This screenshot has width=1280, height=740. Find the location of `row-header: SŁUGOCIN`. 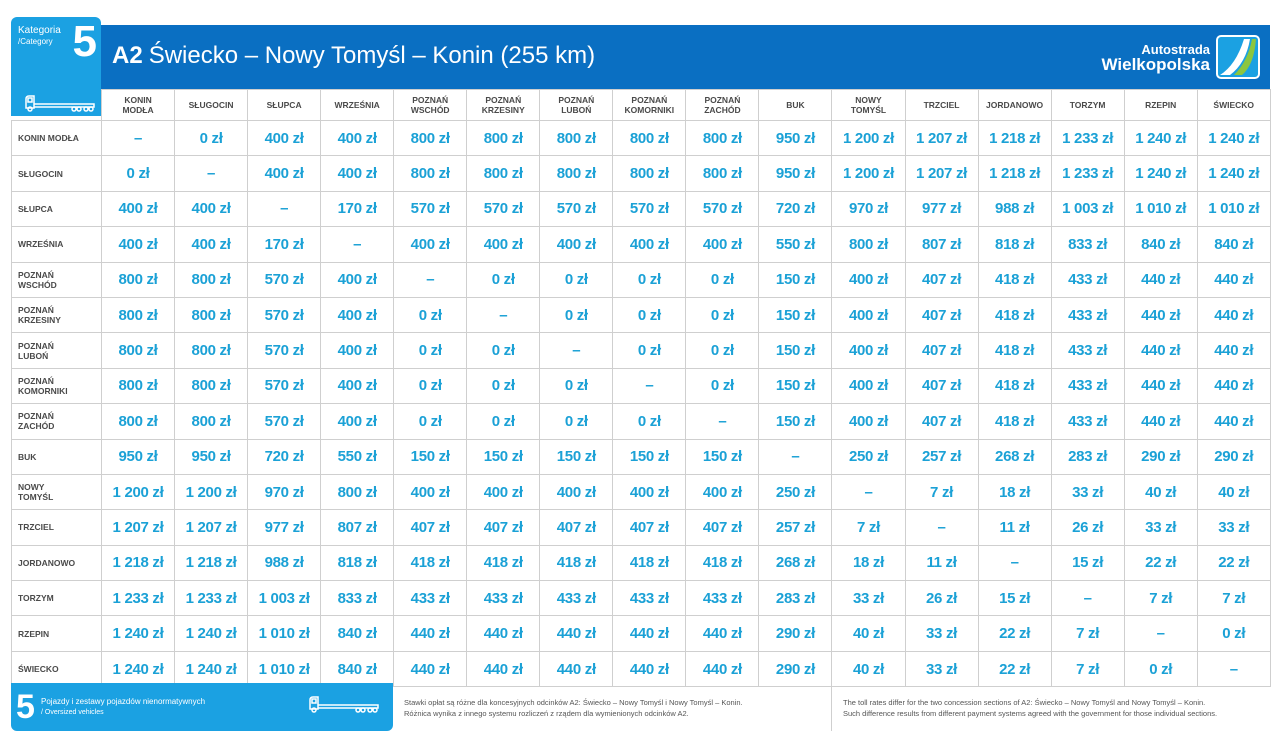

row-header: SŁUGOCIN is located at coordinates (56, 173).